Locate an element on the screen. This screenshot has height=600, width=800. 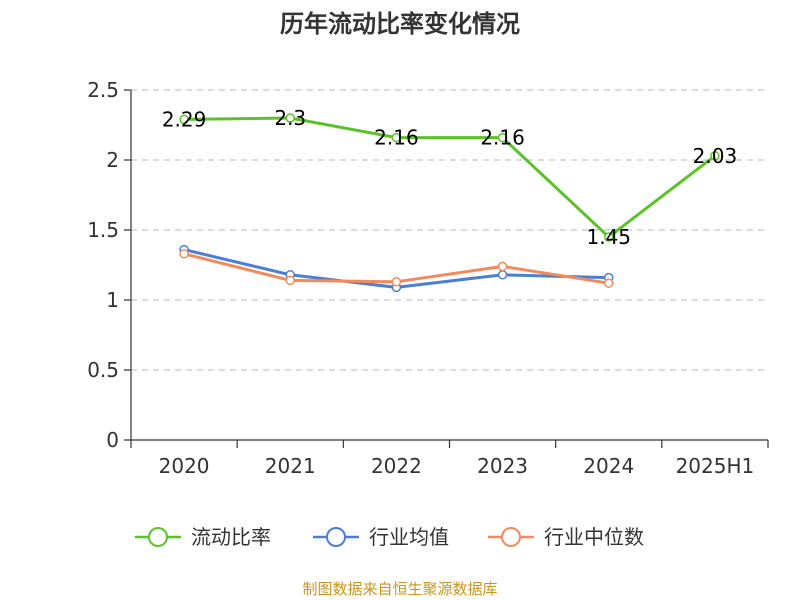
x-tick-label: 2023 is located at coordinates (502, 466).